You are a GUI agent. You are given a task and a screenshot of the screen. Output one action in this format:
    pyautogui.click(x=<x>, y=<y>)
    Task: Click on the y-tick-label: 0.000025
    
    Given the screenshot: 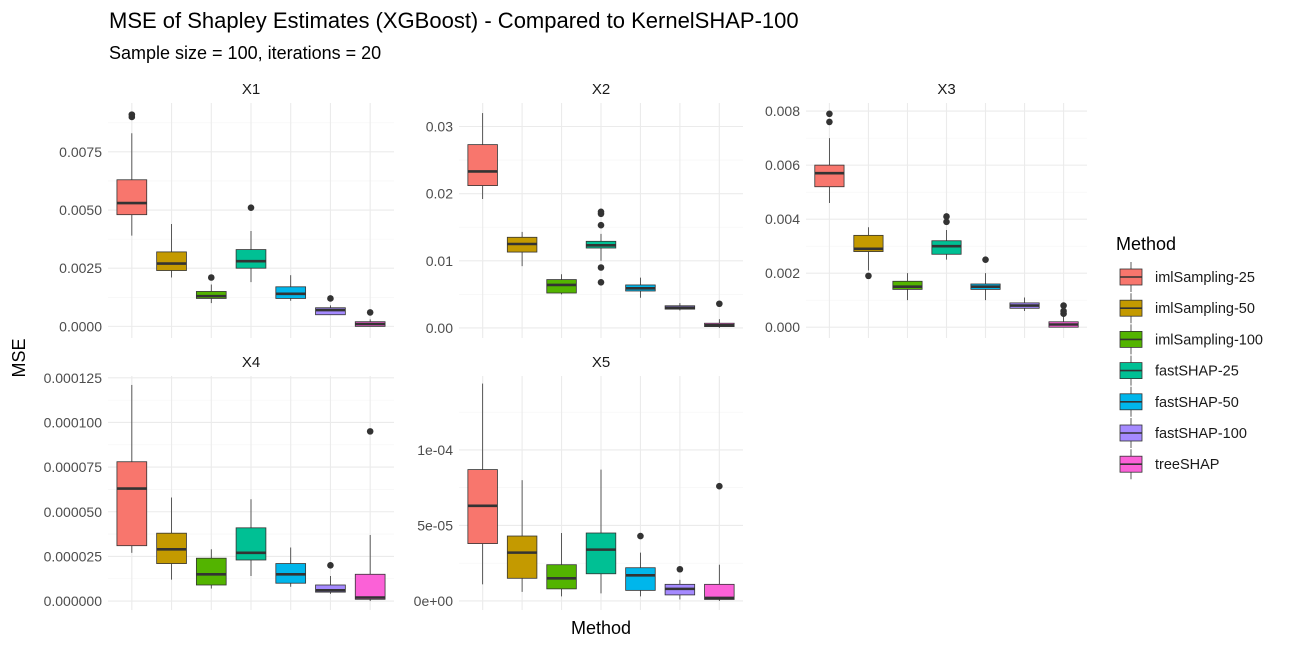 What is the action you would take?
    pyautogui.click(x=73, y=556)
    